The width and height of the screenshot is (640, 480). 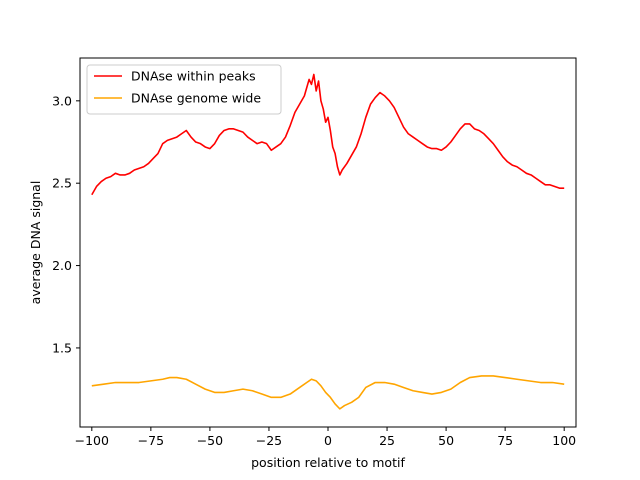 I want to click on x-axis-ticks: −100 −75 −50 −25 0 25 50 75 100, so click(x=325, y=437).